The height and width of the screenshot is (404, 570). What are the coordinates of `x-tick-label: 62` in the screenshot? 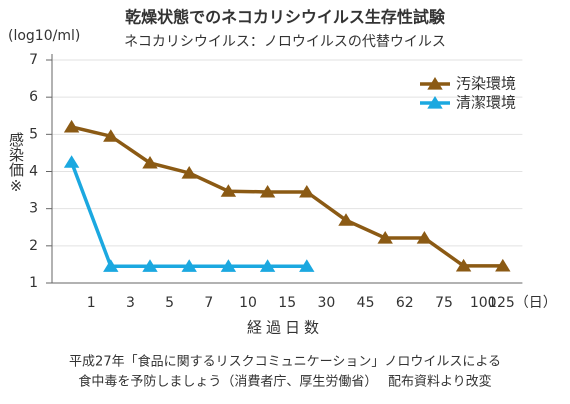 It's located at (405, 303).